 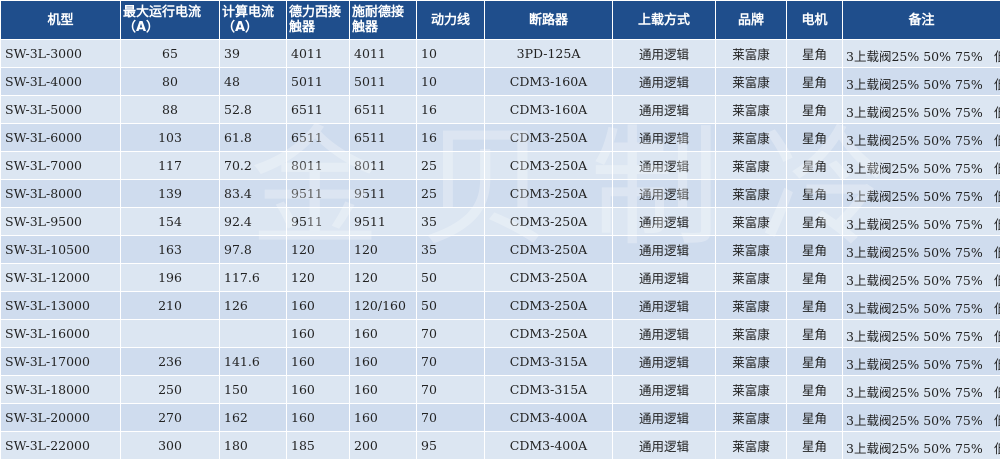 I want to click on breaker-cell: 3PD-125A, so click(x=549, y=54).